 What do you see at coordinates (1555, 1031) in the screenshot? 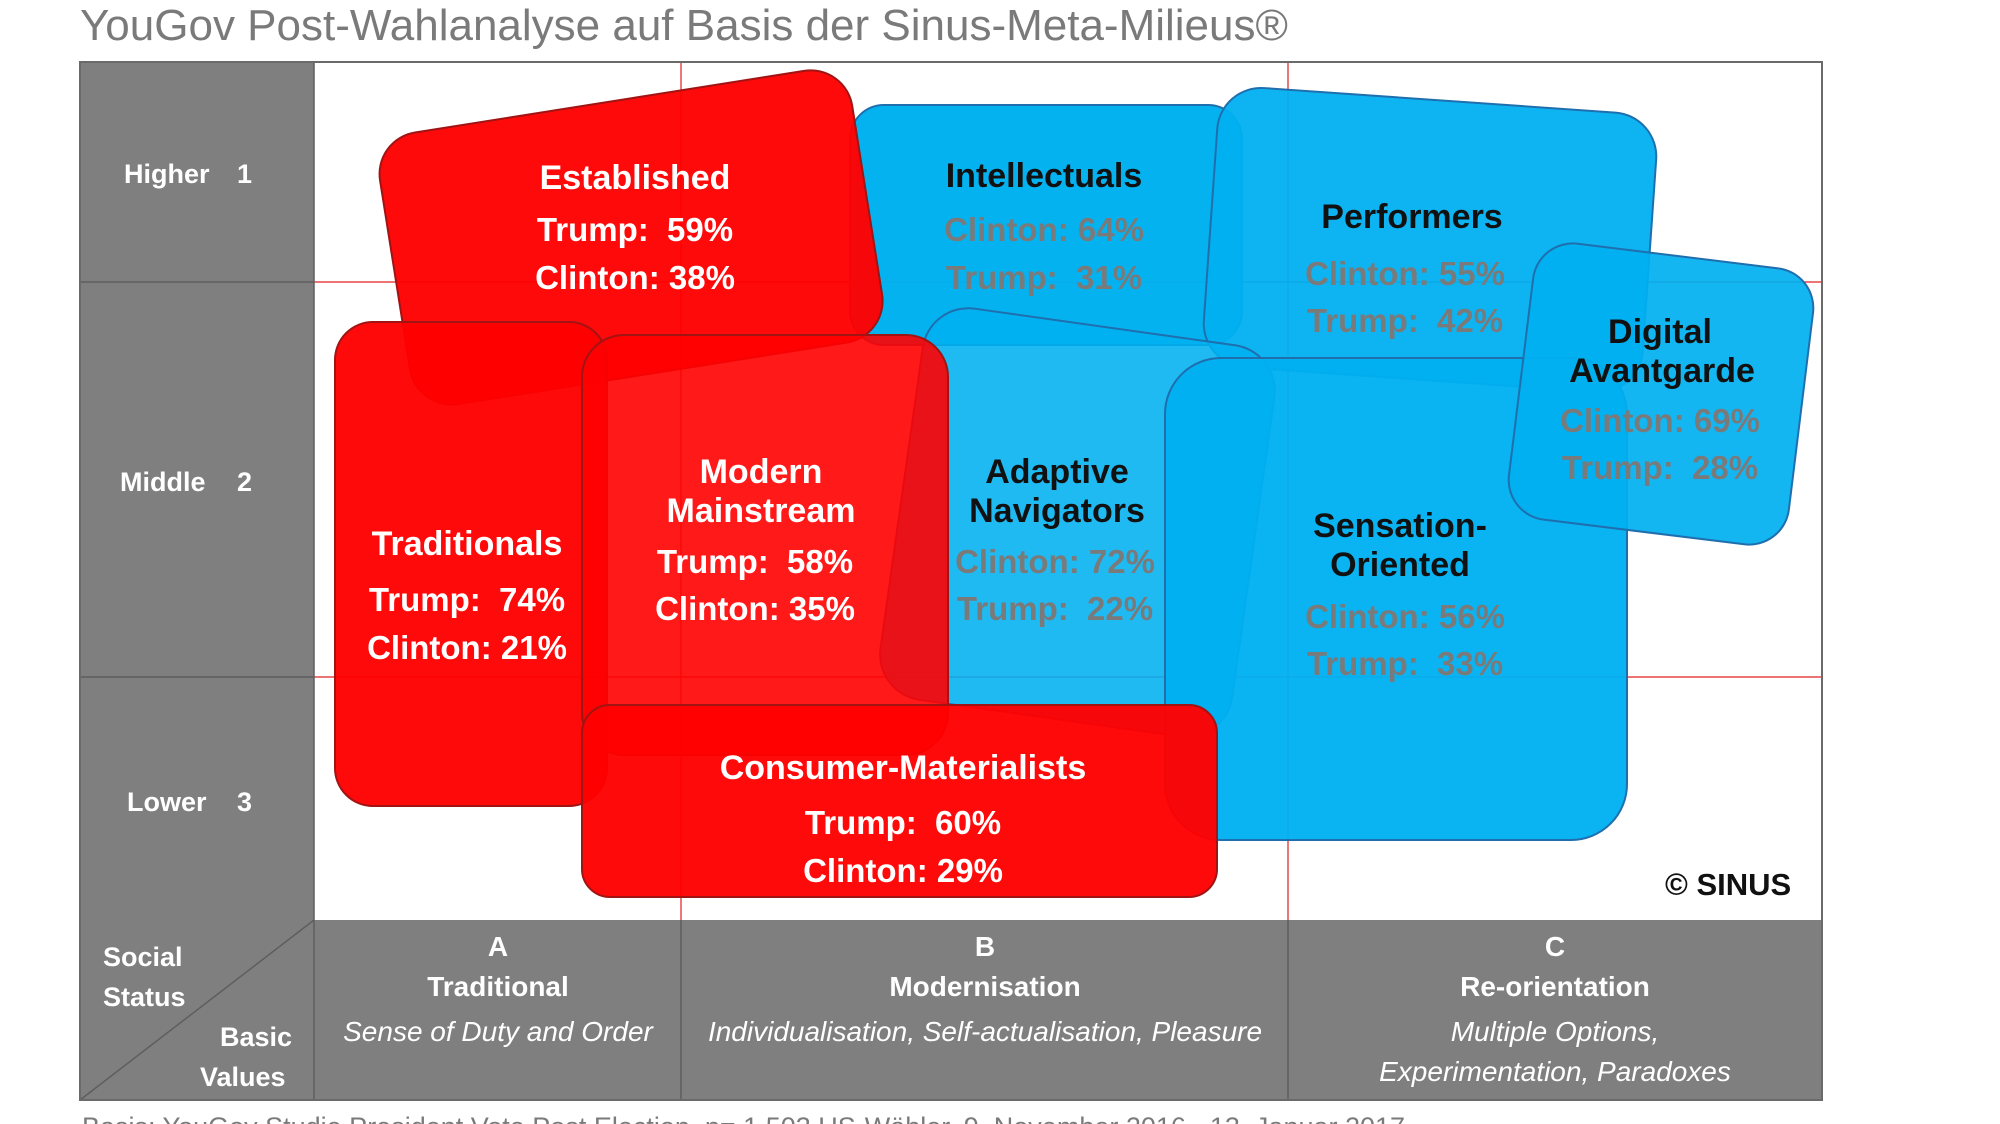
I see `column-c-desc-1: Multiple Options,` at bounding box center [1555, 1031].